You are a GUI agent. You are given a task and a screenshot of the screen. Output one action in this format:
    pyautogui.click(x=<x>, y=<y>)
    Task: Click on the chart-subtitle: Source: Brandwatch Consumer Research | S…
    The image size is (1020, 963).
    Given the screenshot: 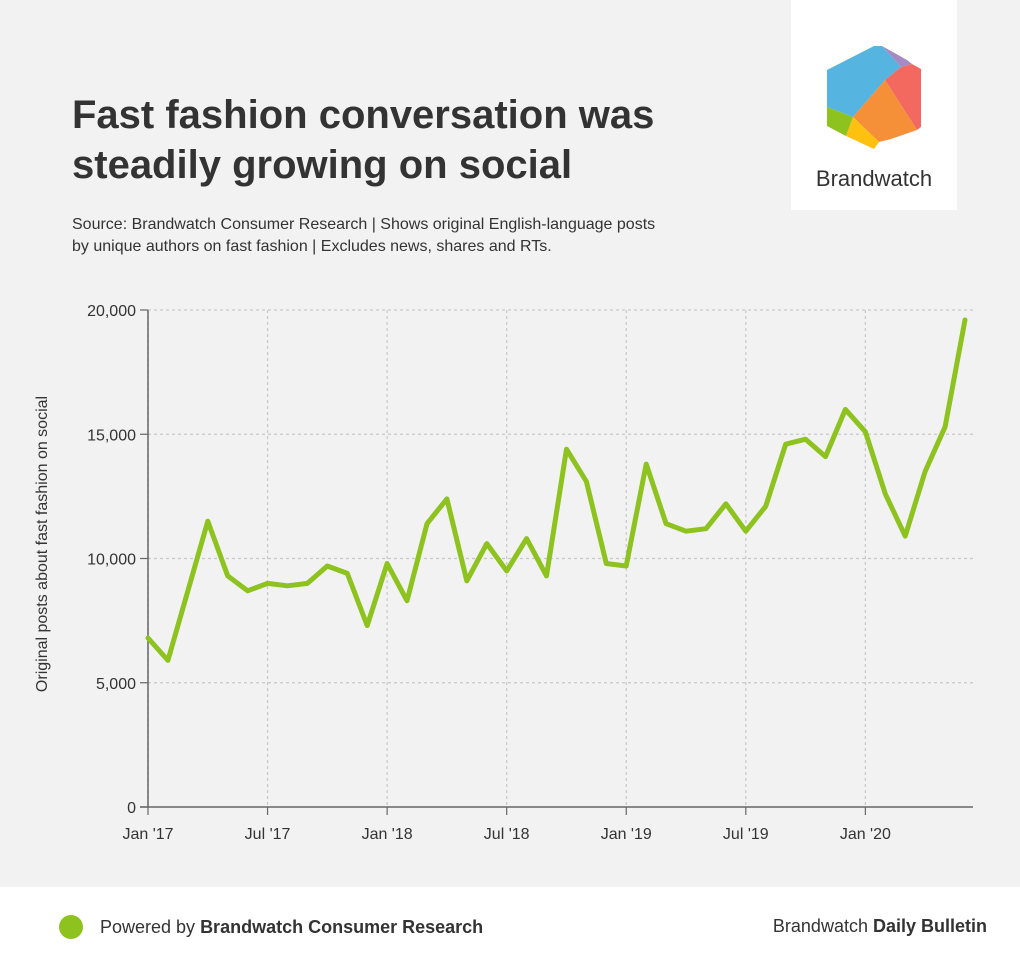 What is the action you would take?
    pyautogui.click(x=402, y=236)
    